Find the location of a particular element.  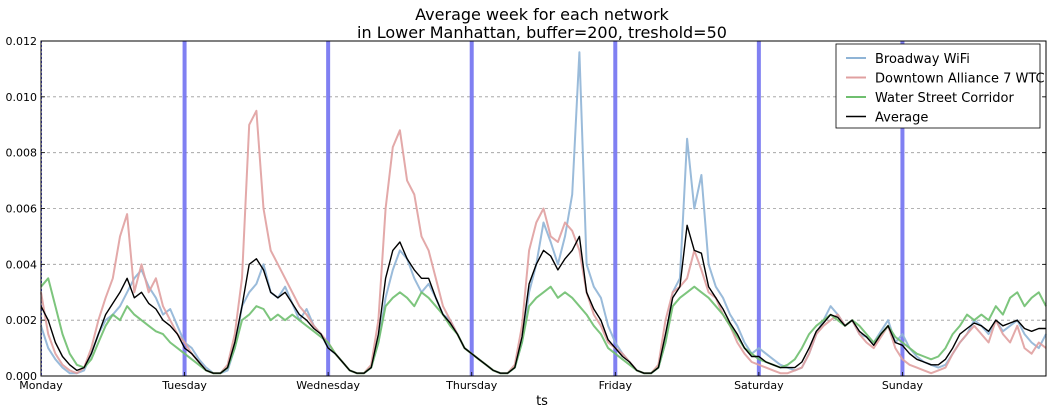

x-axis-label: ts is located at coordinates (542, 401).